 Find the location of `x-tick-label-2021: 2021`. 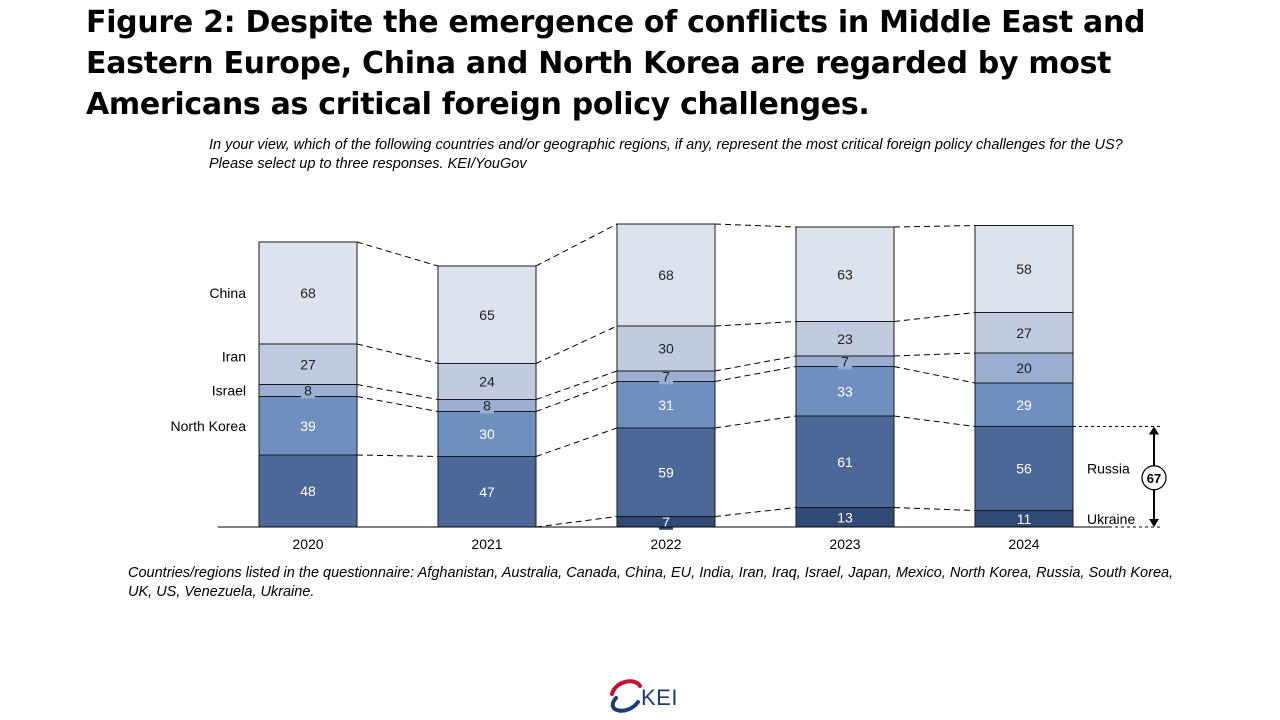

x-tick-label-2021: 2021 is located at coordinates (486, 544).